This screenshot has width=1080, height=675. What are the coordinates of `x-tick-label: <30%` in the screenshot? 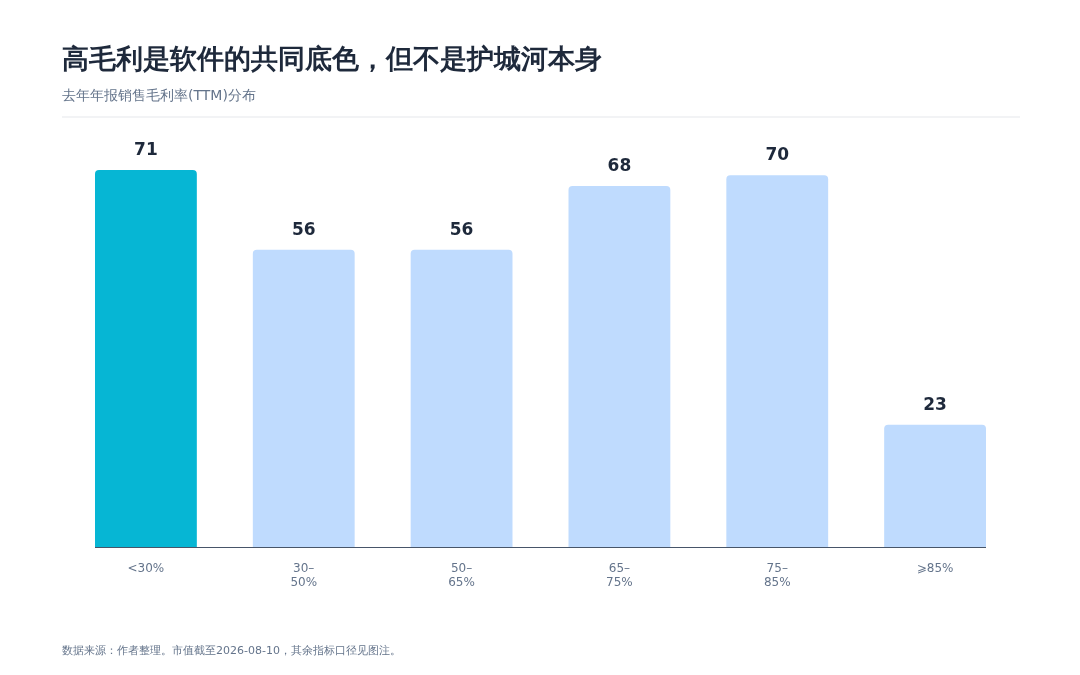 It's located at (146, 568).